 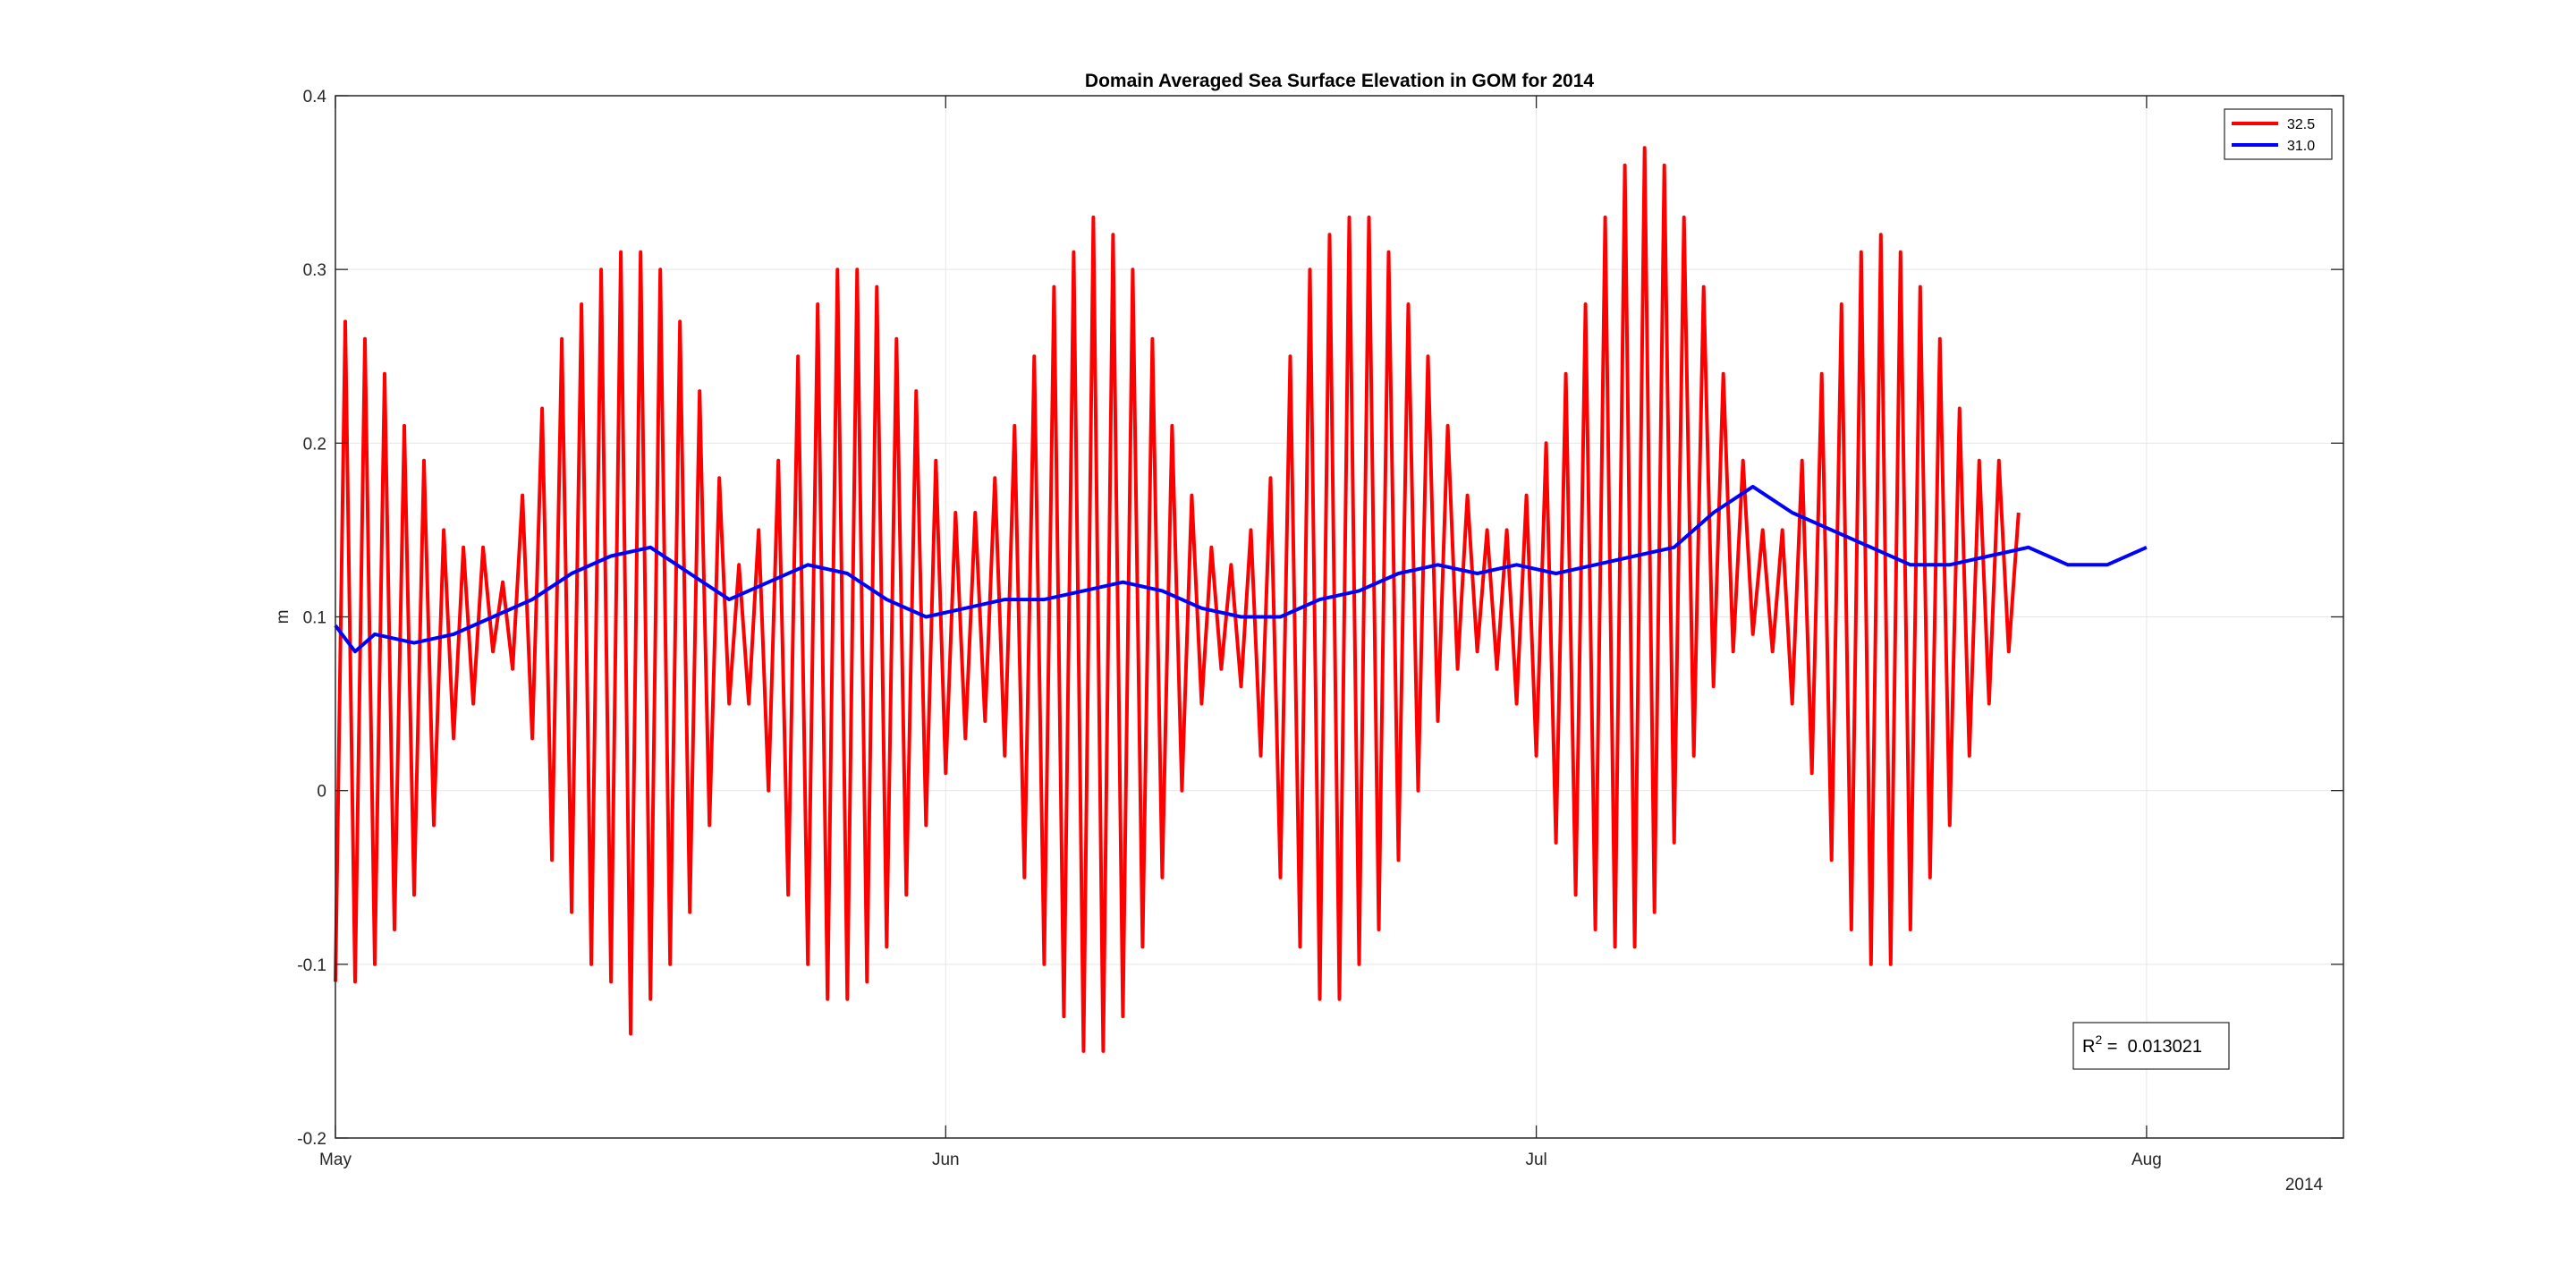 What do you see at coordinates (315, 97) in the screenshot?
I see `y-tick-label: 0.4` at bounding box center [315, 97].